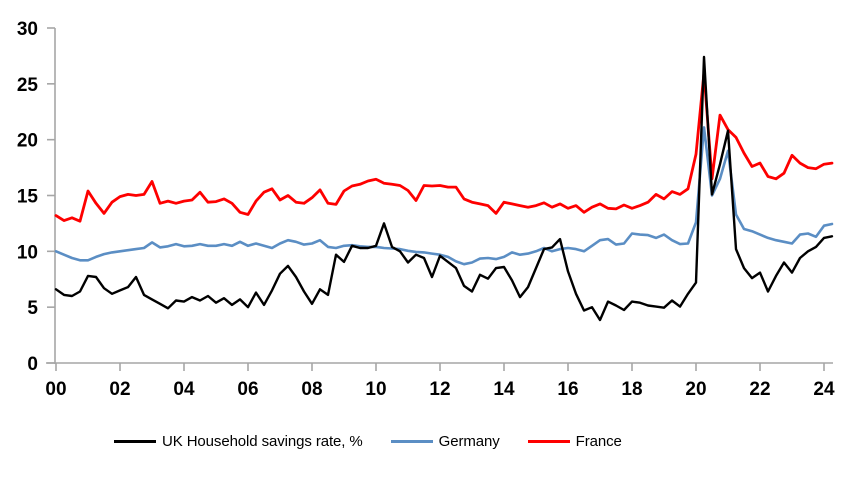  What do you see at coordinates (548, 441) in the screenshot?
I see `france-line-swatch` at bounding box center [548, 441].